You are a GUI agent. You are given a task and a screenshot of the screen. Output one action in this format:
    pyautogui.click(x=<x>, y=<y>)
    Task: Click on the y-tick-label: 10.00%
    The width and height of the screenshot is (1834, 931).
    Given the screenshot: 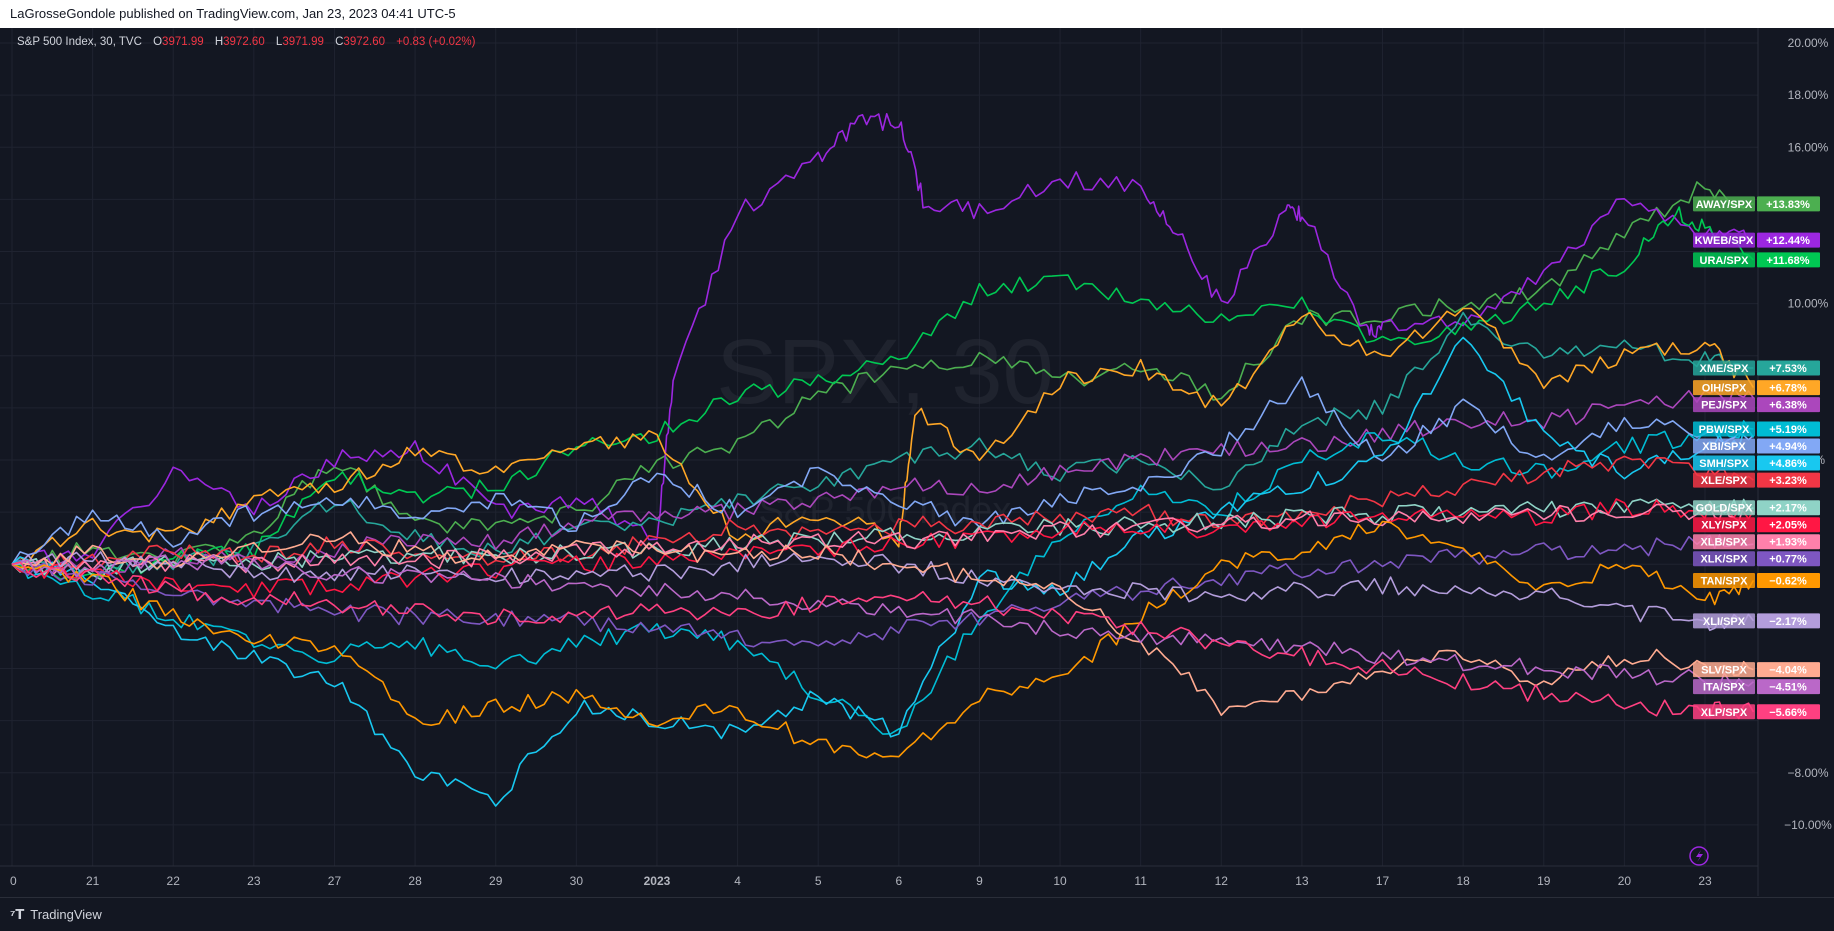 What is the action you would take?
    pyautogui.click(x=1808, y=304)
    